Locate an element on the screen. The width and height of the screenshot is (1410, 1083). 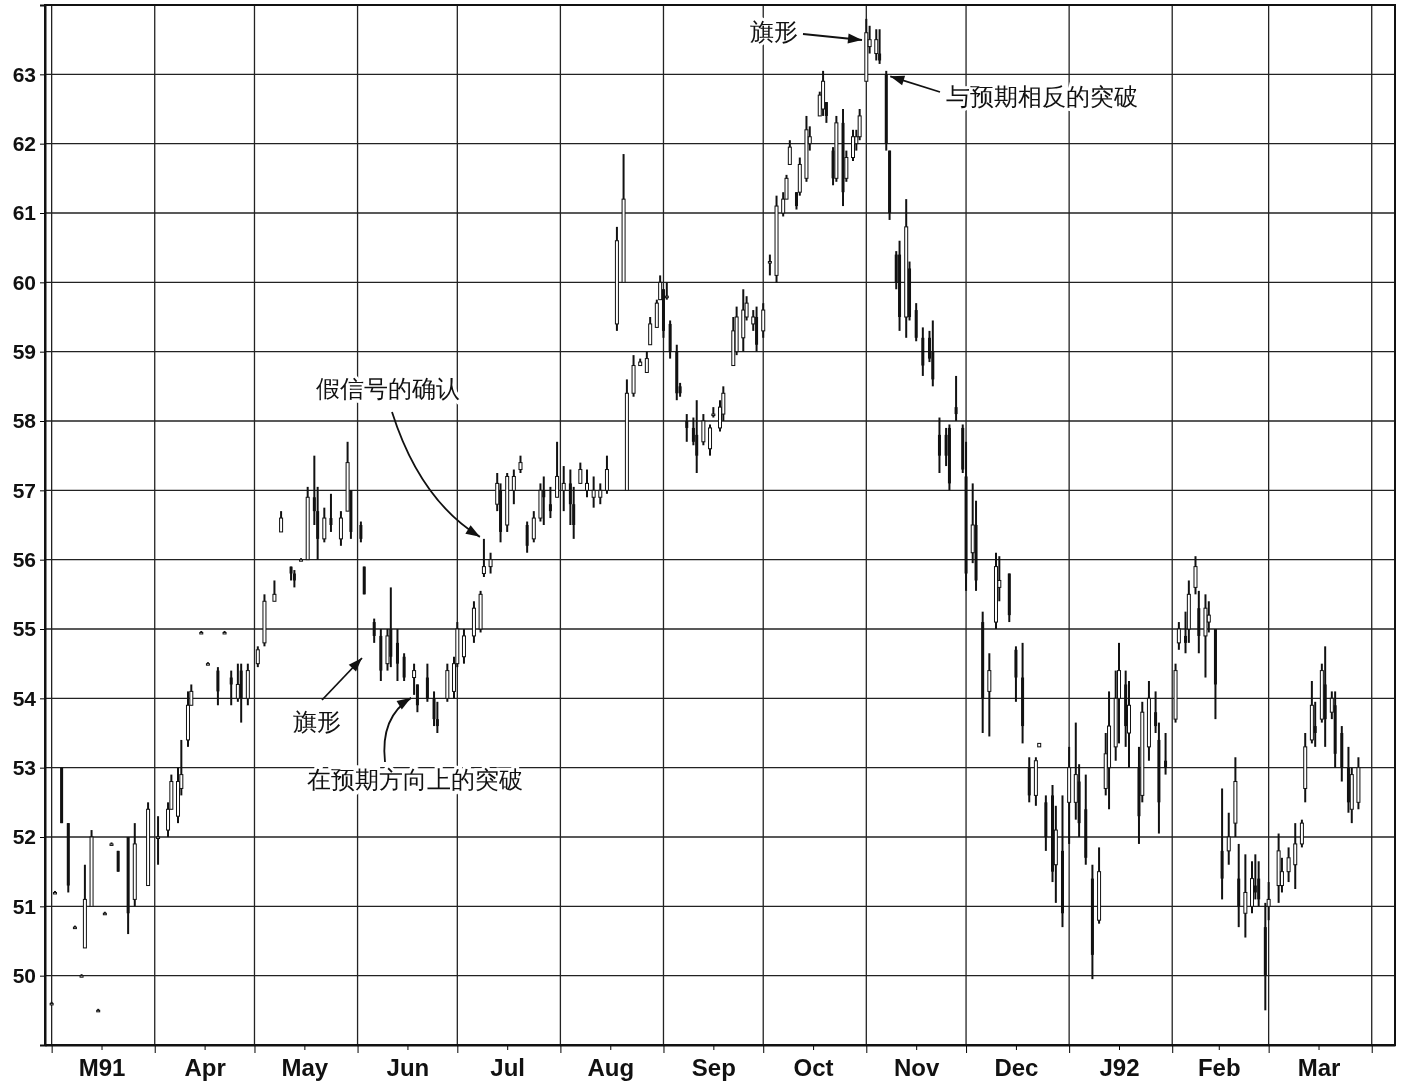
y-tick-label: 58 is located at coordinates (24, 421).